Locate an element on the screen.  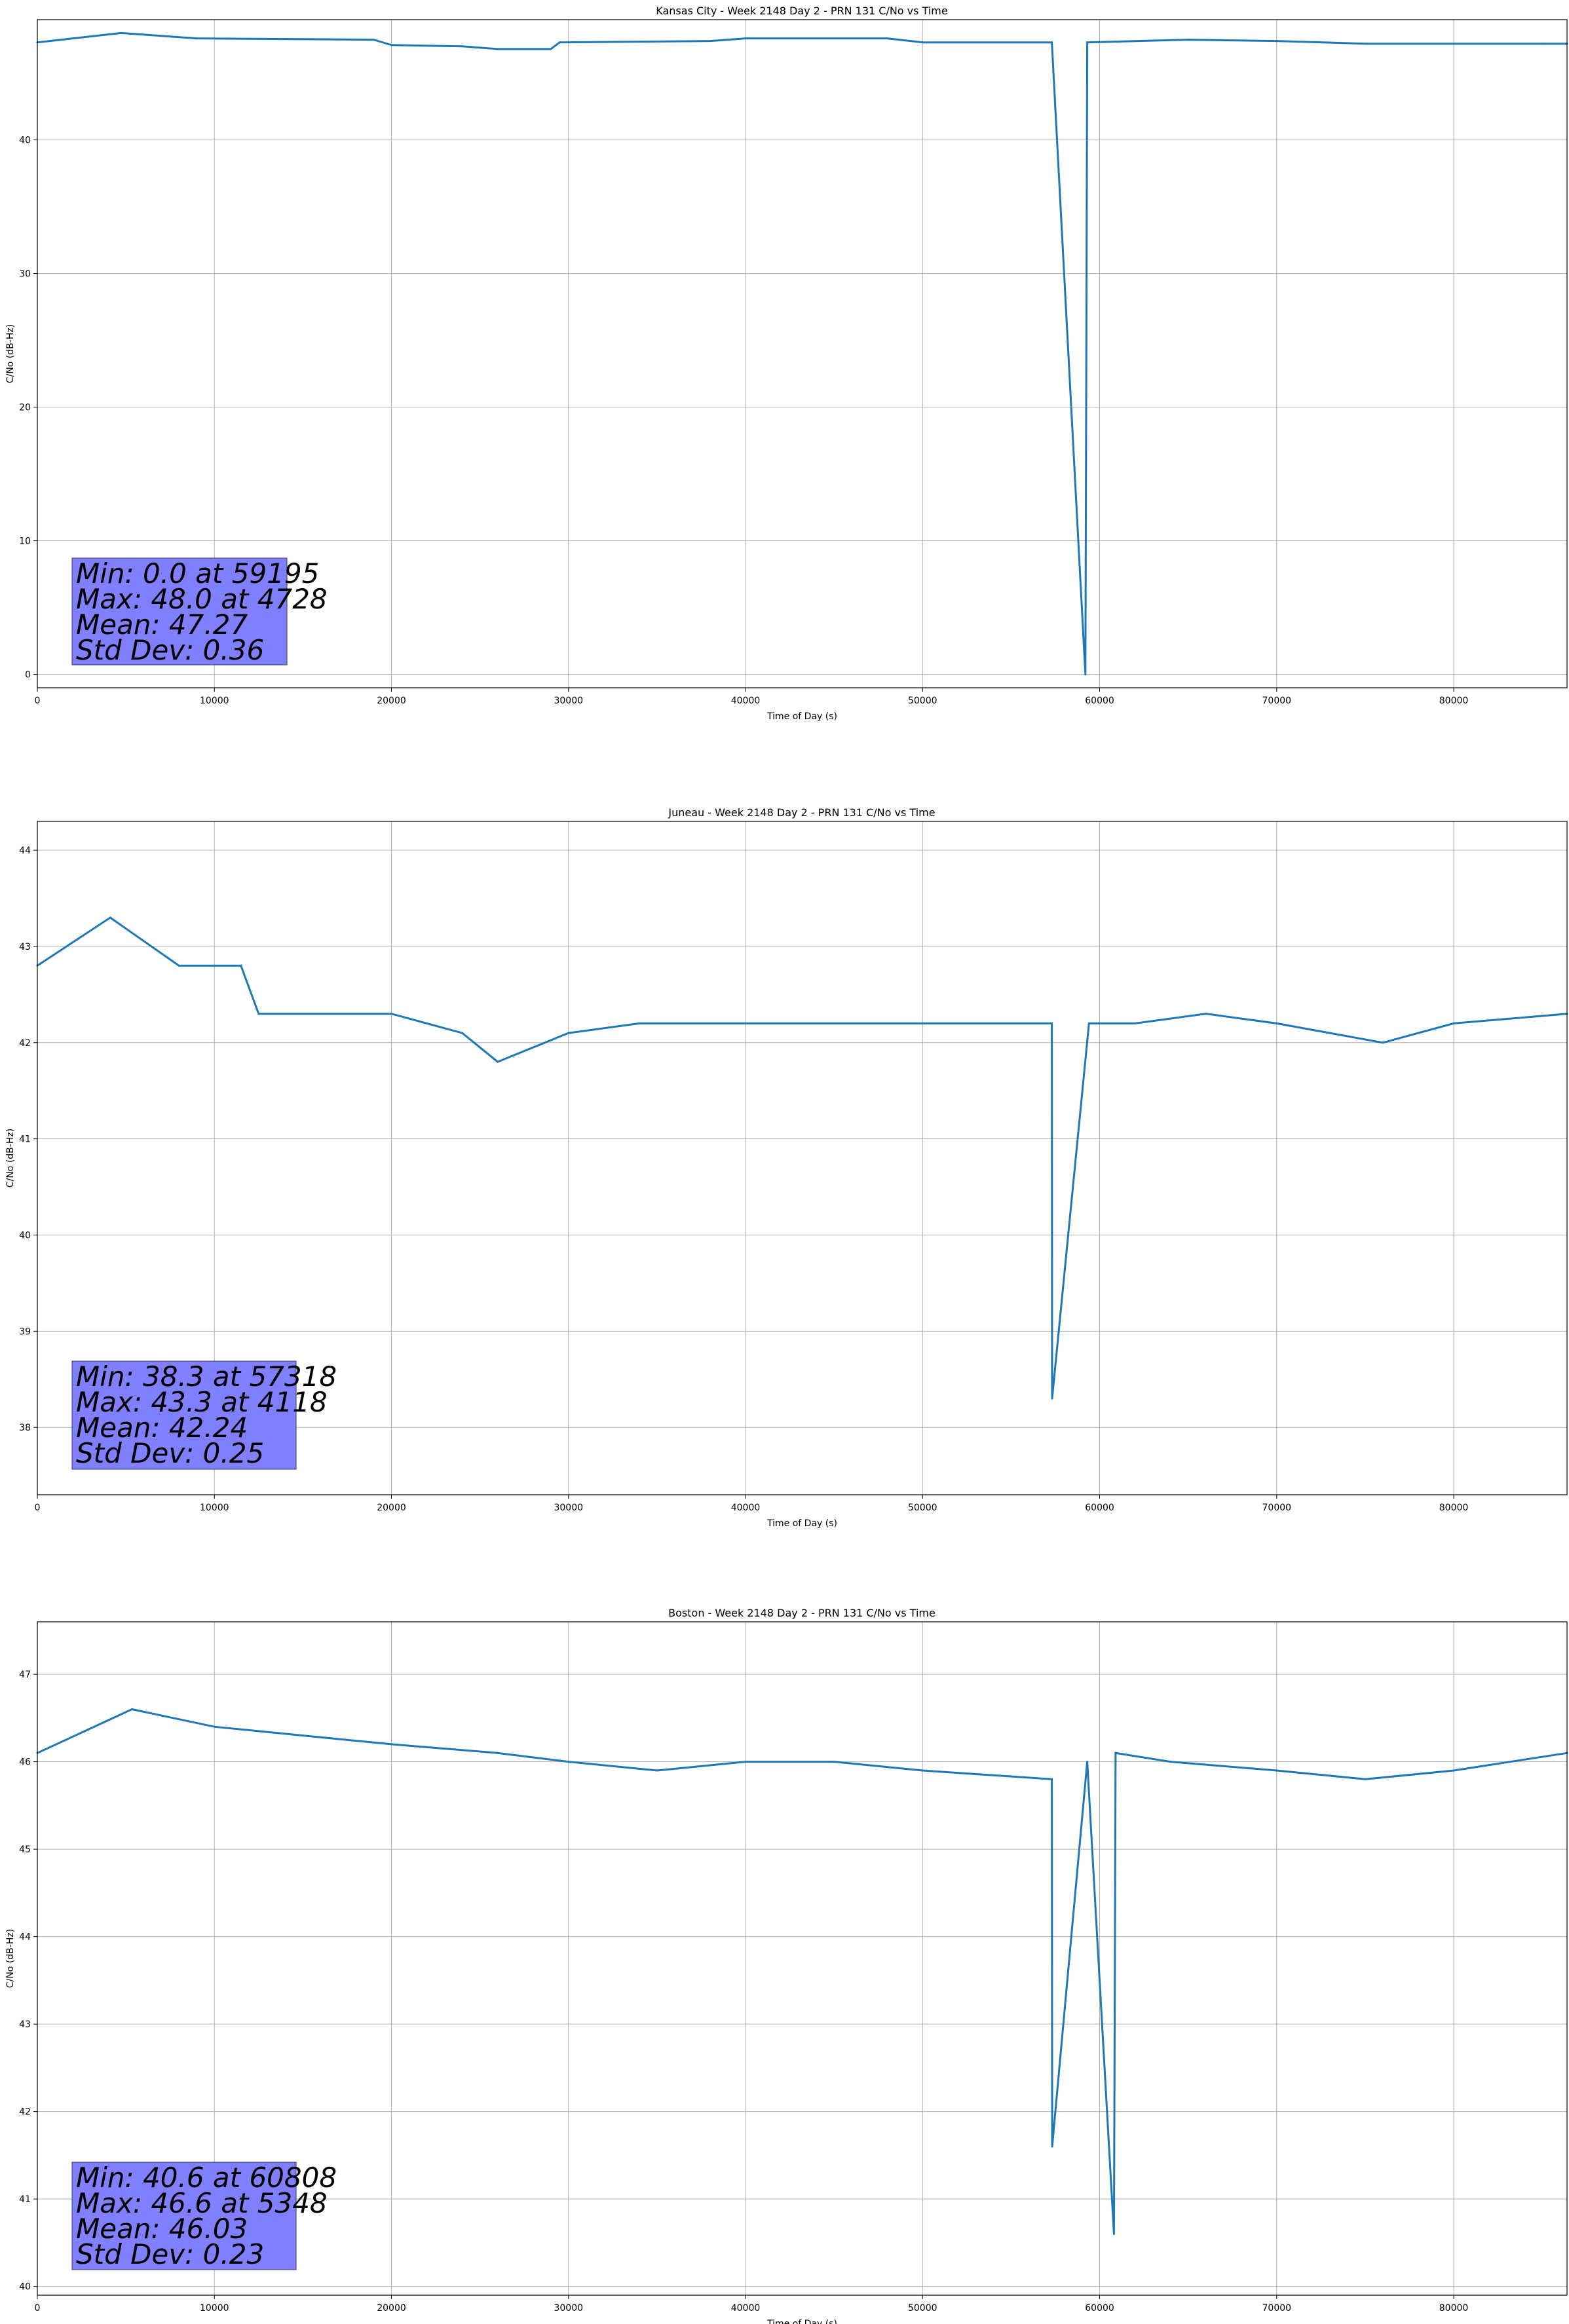
stats-box-bg is located at coordinates (184, 1415).